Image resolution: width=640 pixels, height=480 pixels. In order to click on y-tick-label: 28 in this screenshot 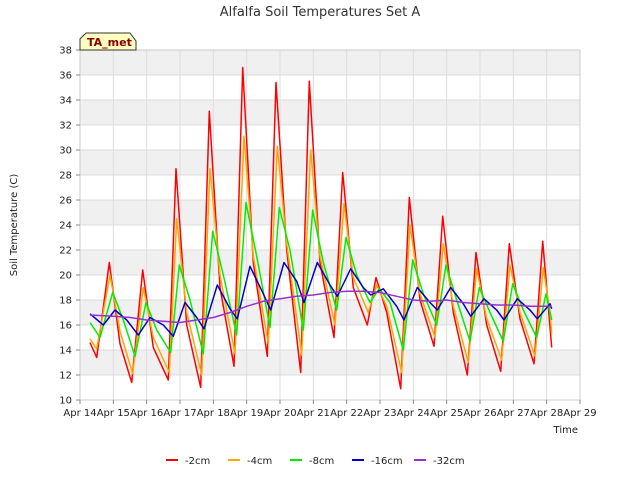, I will do `click(65, 176)`.